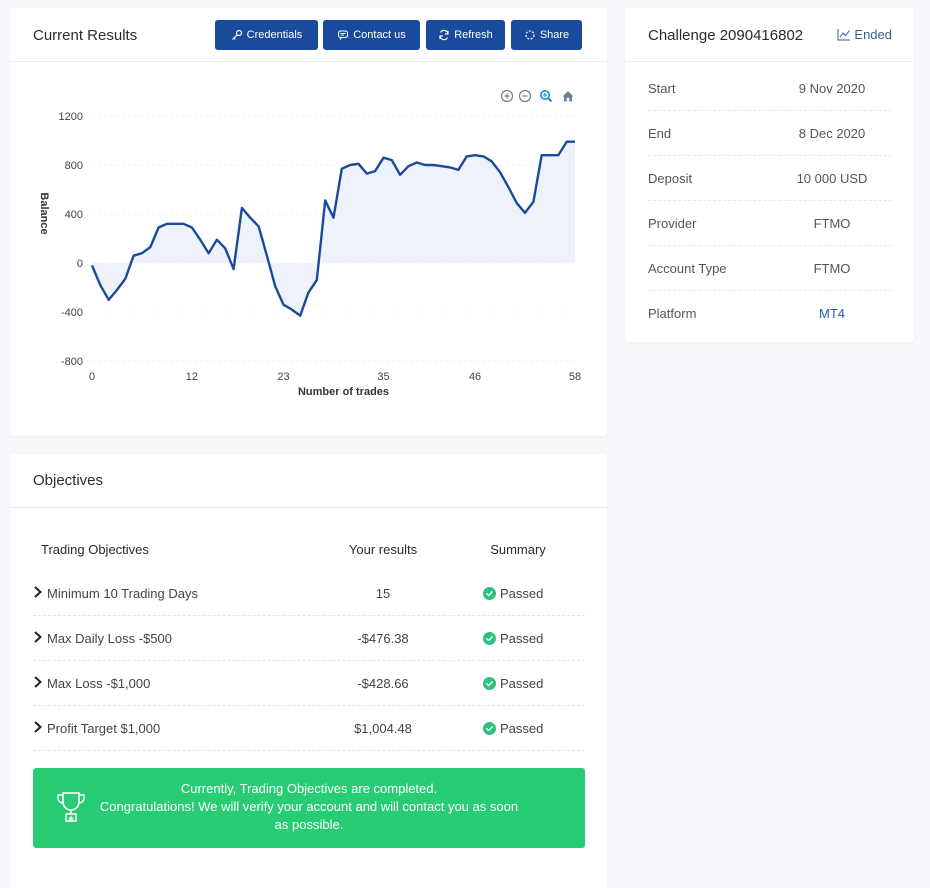 This screenshot has width=930, height=888. What do you see at coordinates (99, 683) in the screenshot?
I see `objective-name: Max Loss -$1,000` at bounding box center [99, 683].